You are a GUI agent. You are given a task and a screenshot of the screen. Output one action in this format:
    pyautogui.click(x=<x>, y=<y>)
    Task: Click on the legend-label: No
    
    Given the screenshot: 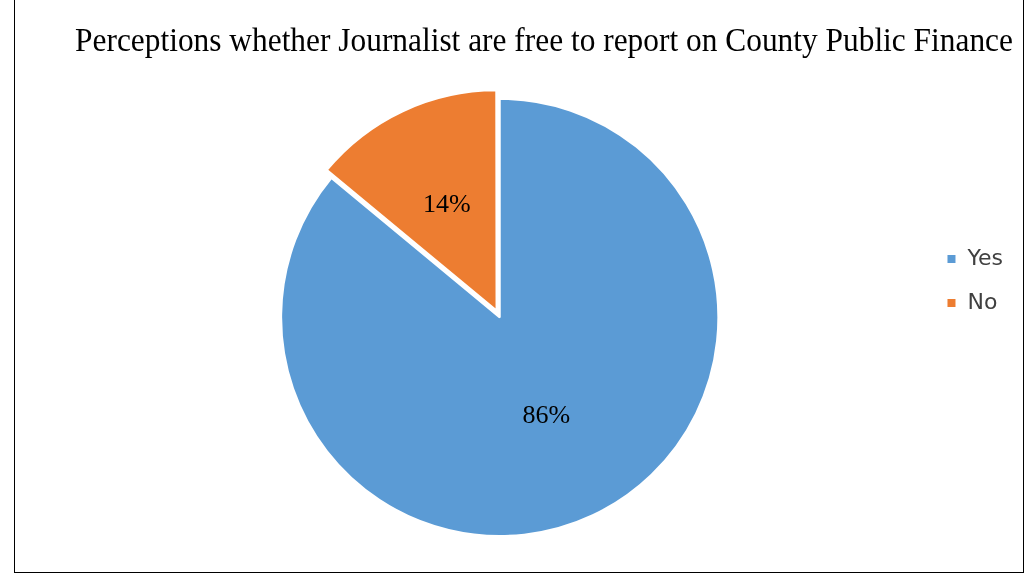 What is the action you would take?
    pyautogui.click(x=982, y=301)
    